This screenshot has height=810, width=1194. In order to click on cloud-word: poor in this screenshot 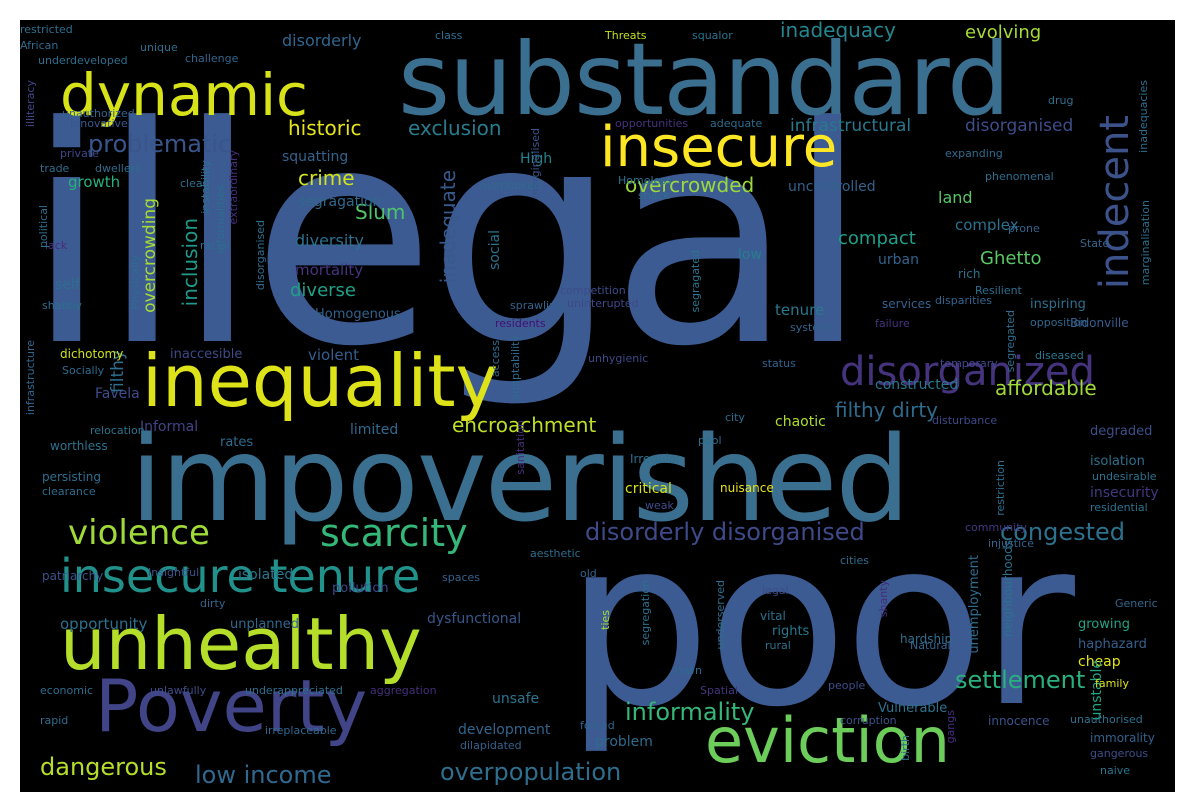, I will do `click(820, 624)`.